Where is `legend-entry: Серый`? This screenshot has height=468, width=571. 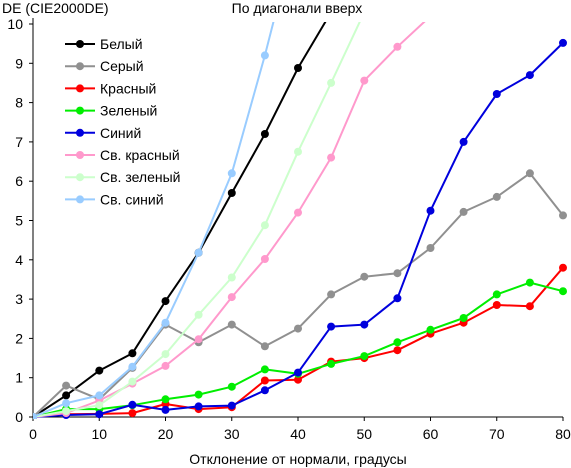
legend-entry: Серый is located at coordinates (104, 66).